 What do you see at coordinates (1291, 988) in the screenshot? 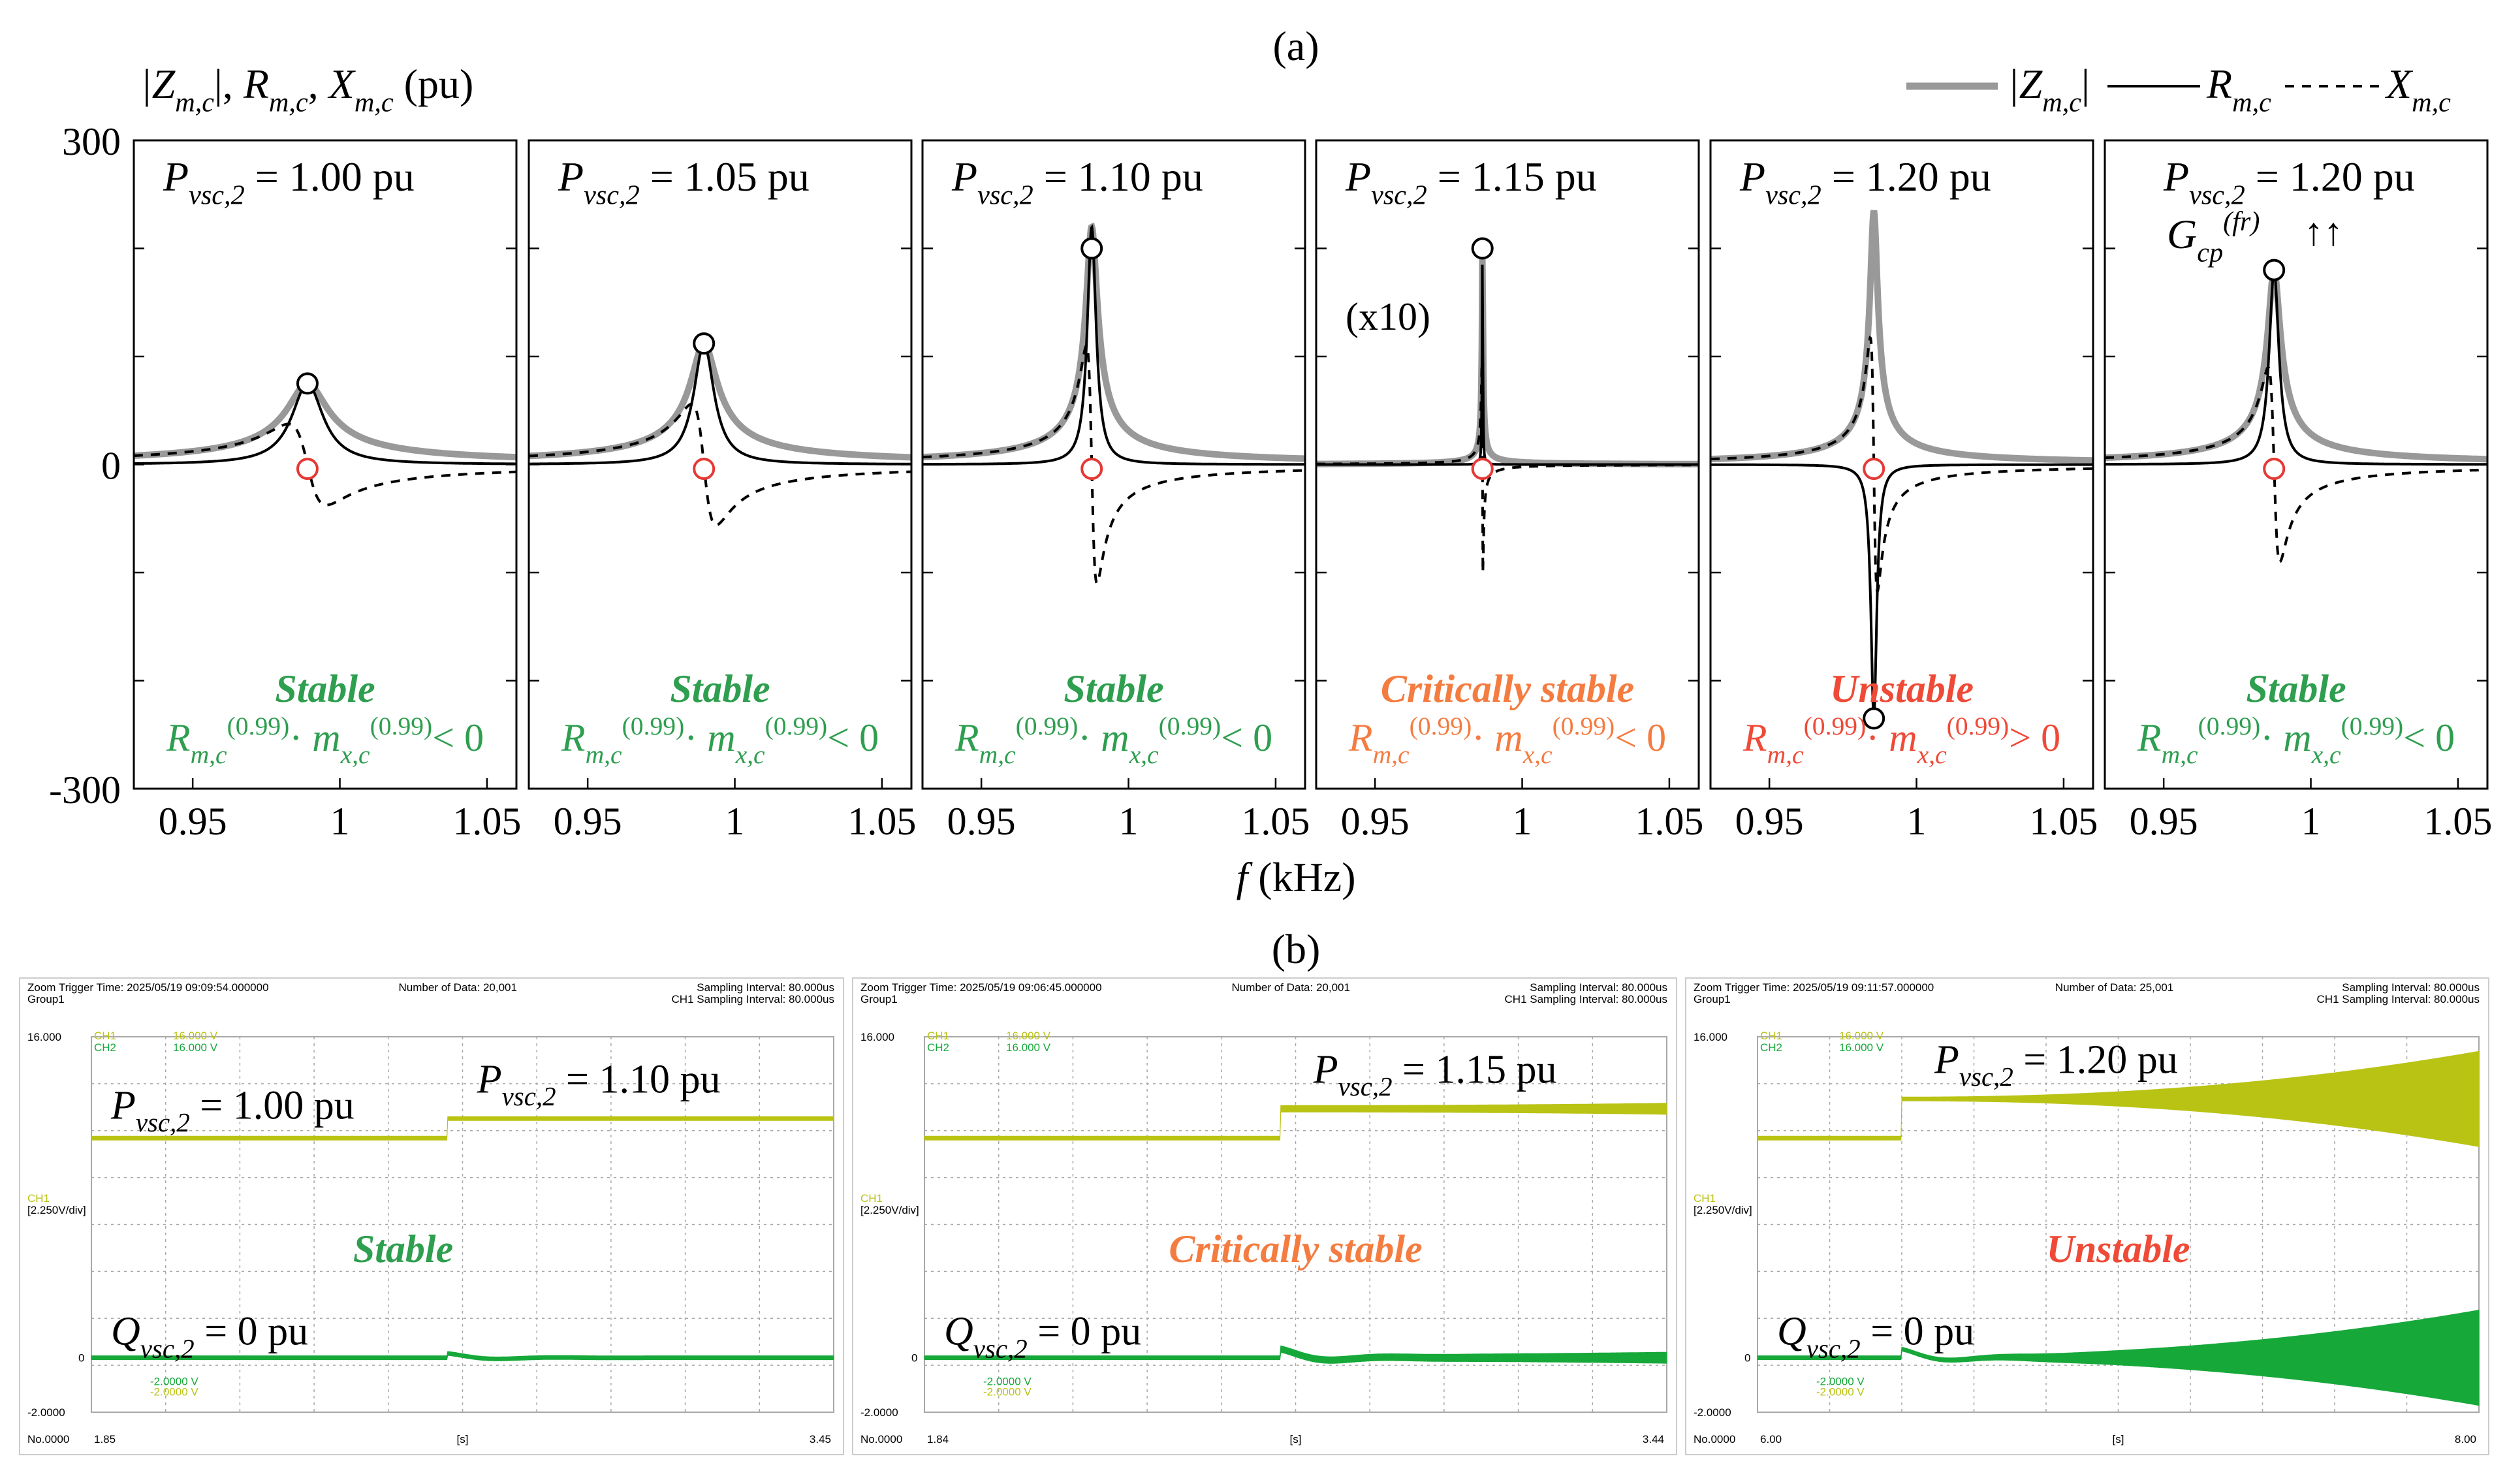
I see `scope-number-of-data: Number of Data: 20,001` at bounding box center [1291, 988].